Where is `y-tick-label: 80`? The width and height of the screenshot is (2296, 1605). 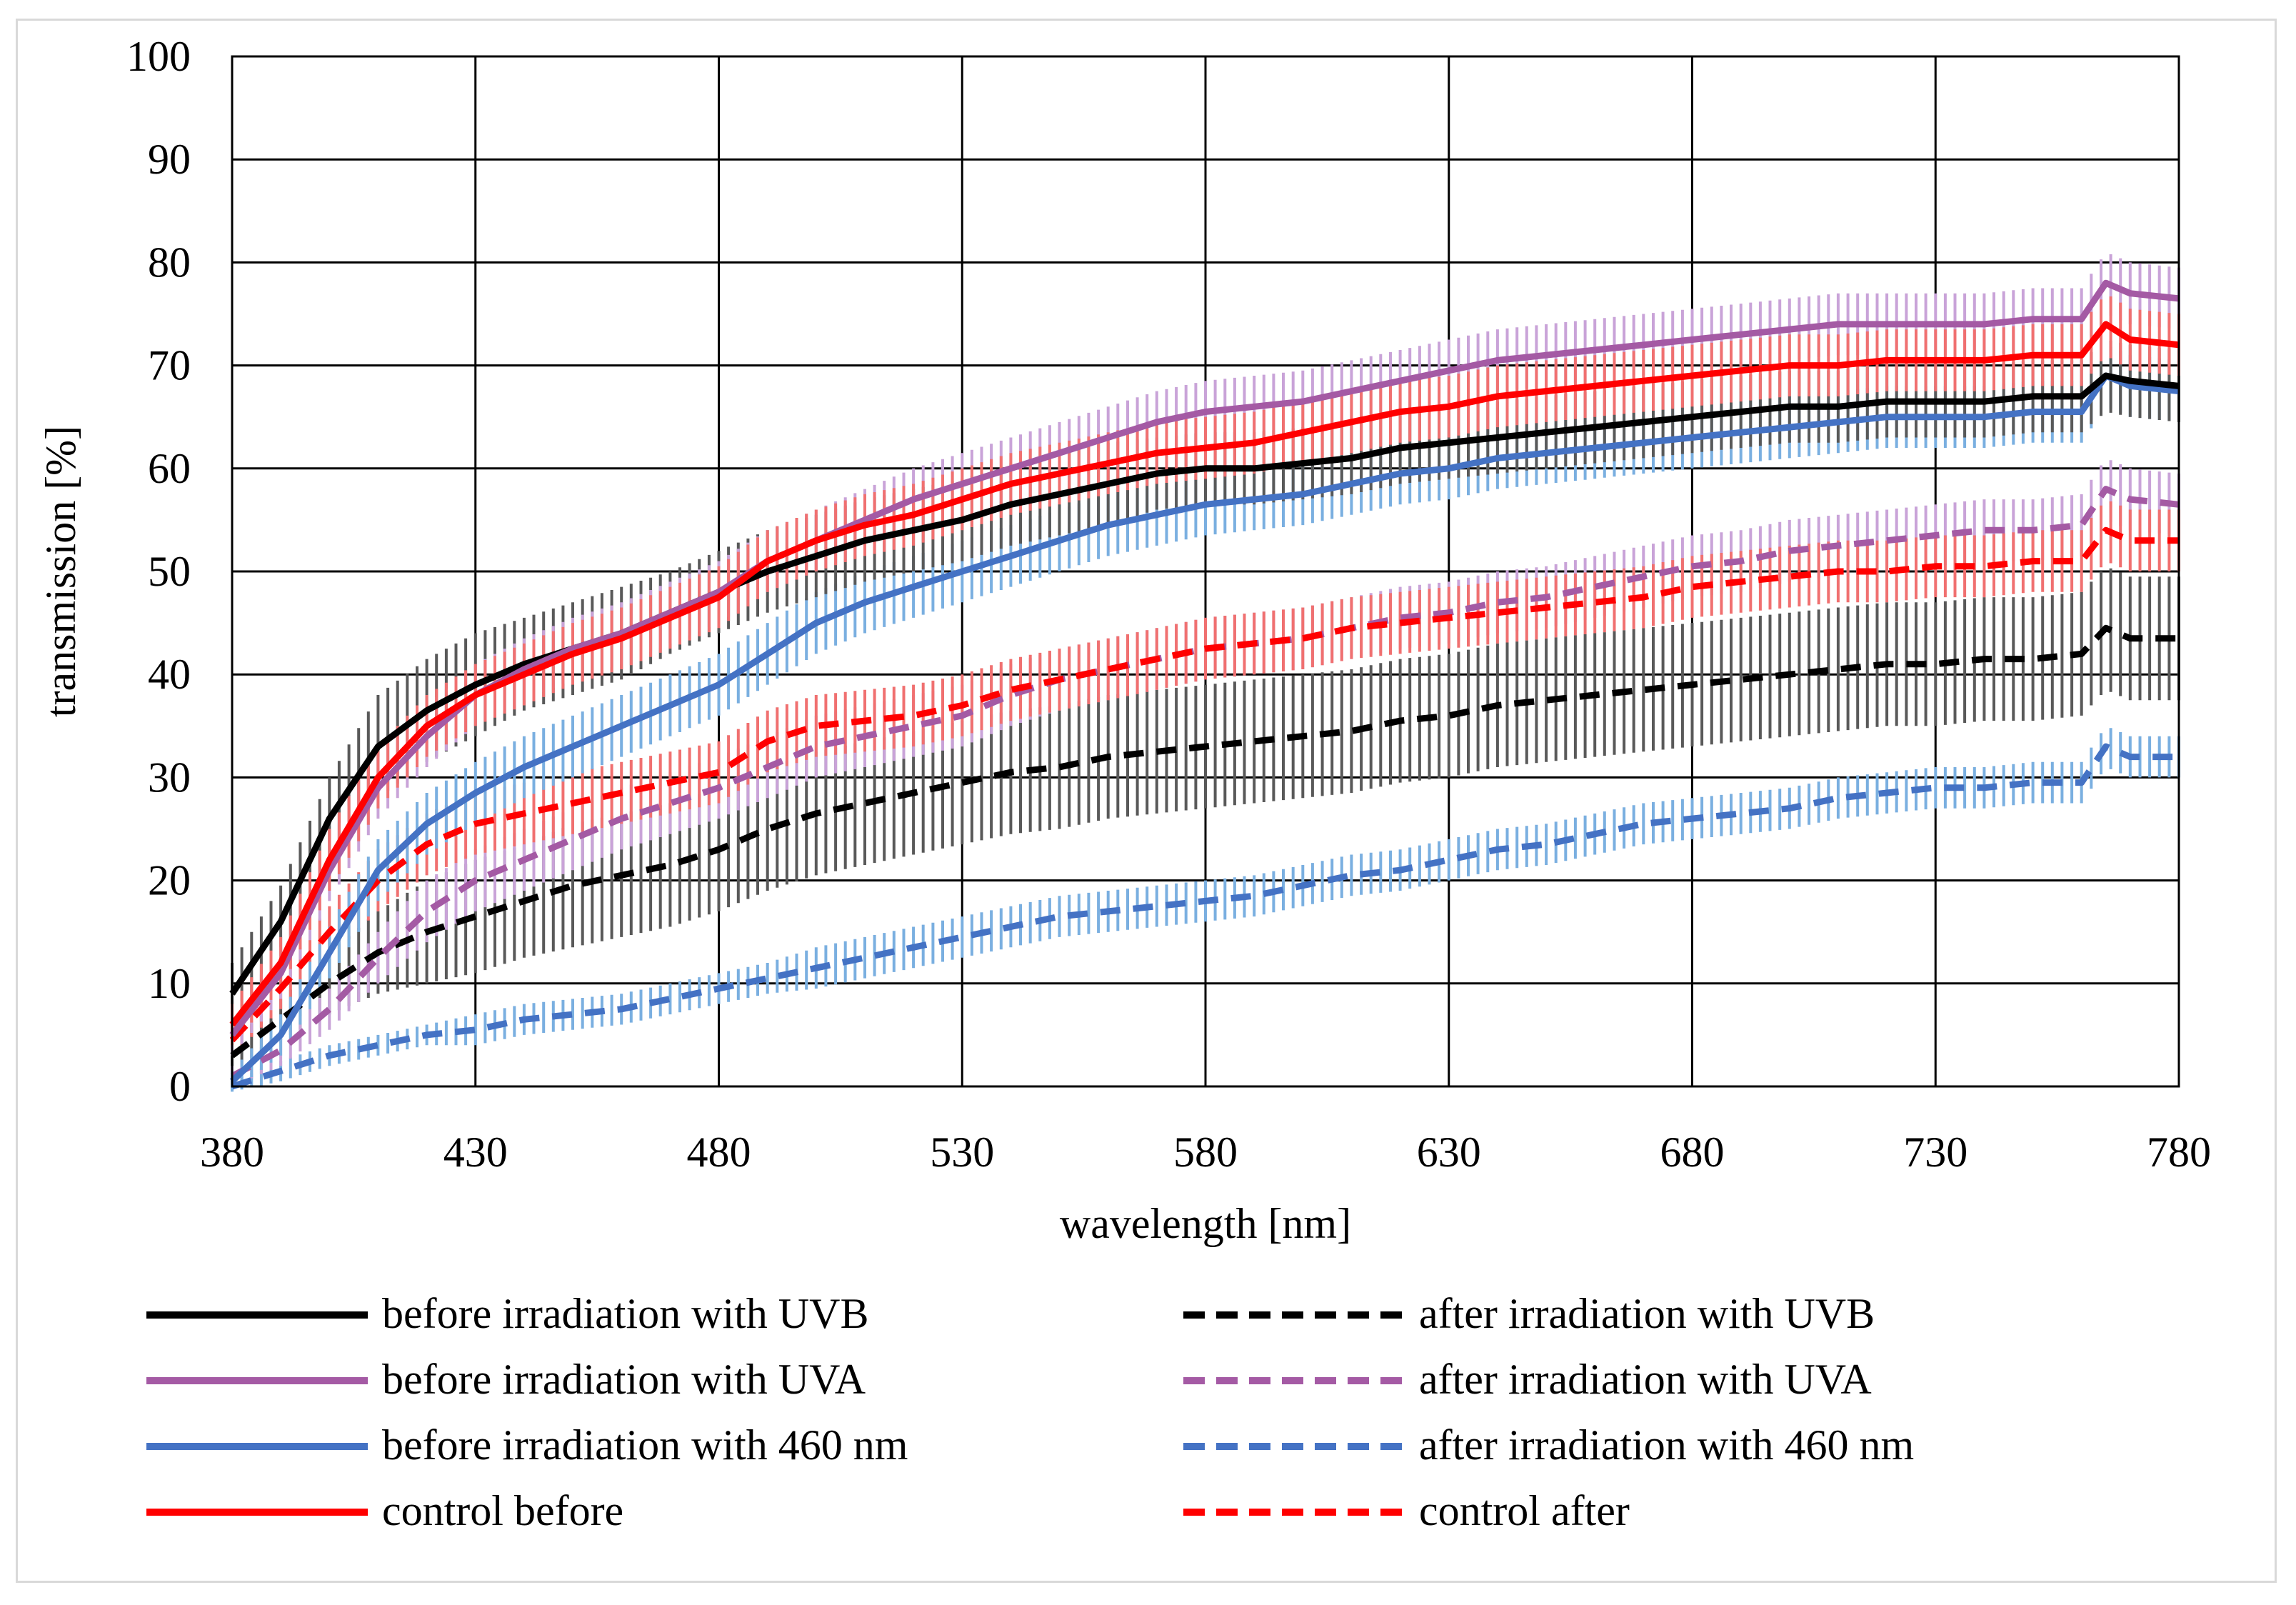 y-tick-label: 80 is located at coordinates (169, 262).